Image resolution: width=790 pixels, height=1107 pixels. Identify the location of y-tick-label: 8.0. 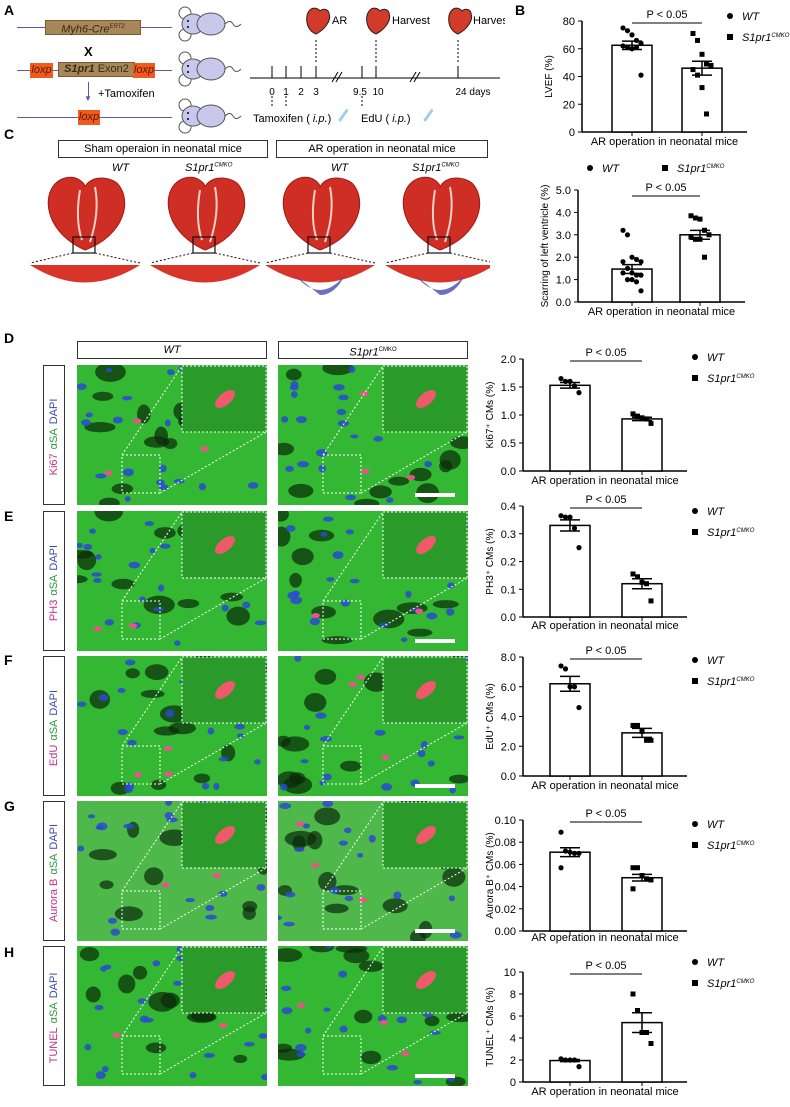
(508, 658).